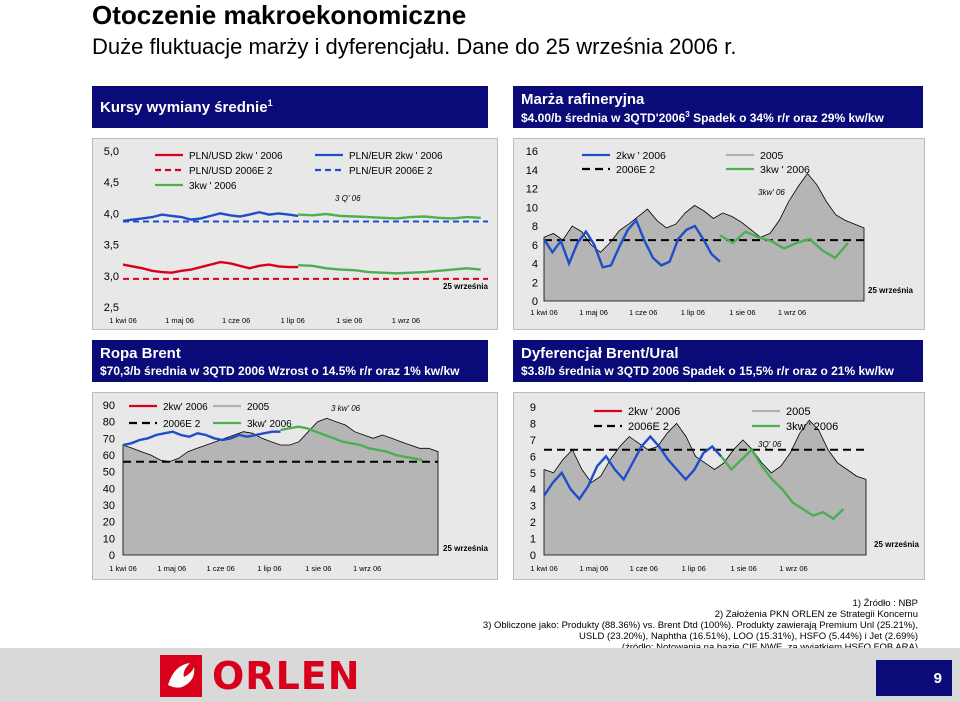  What do you see at coordinates (290, 107) in the screenshot?
I see `fx-panel-heading: Kursy wymiany średnie1` at bounding box center [290, 107].